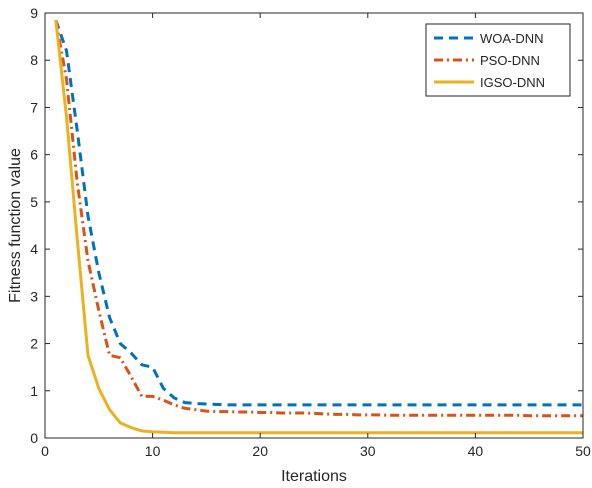  Describe the element at coordinates (476, 451) in the screenshot. I see `x-tick-label: 40` at that location.